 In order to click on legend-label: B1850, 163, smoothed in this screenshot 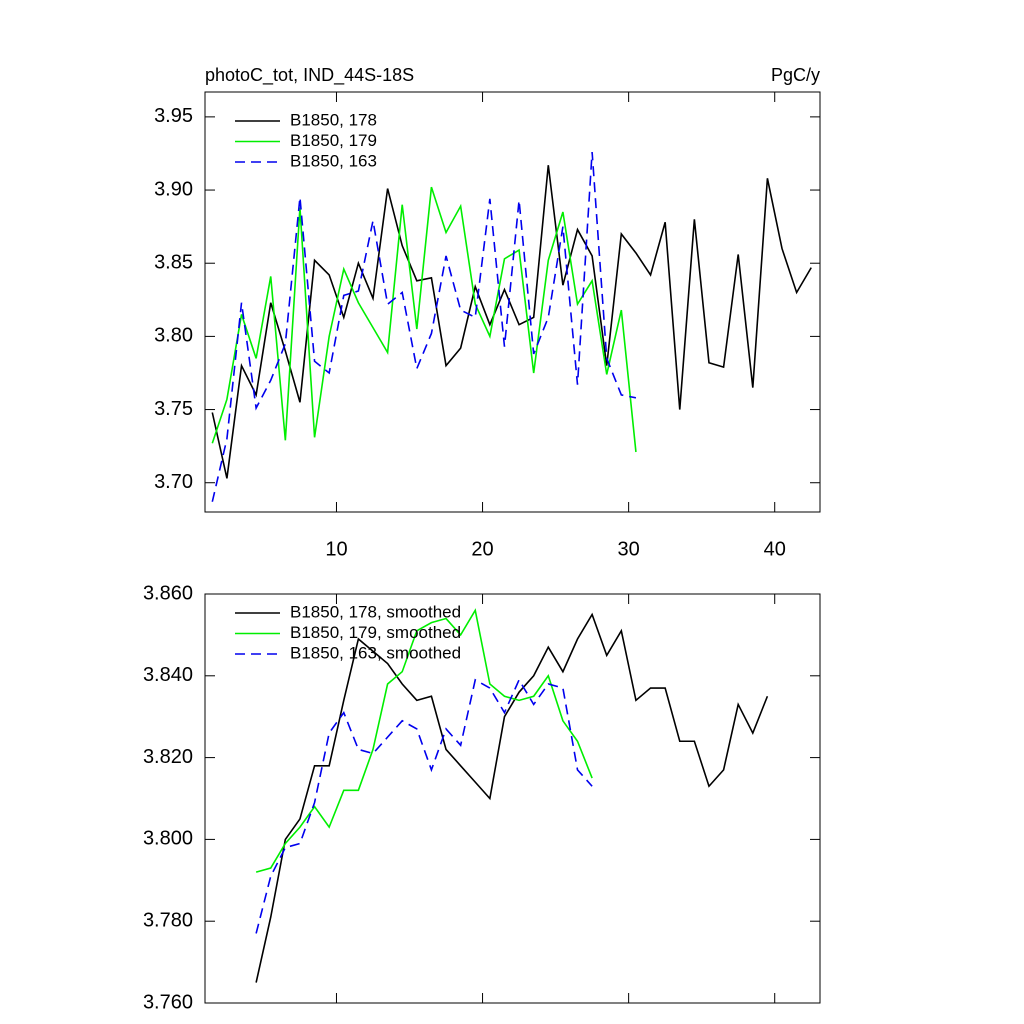, I will do `click(375, 652)`.